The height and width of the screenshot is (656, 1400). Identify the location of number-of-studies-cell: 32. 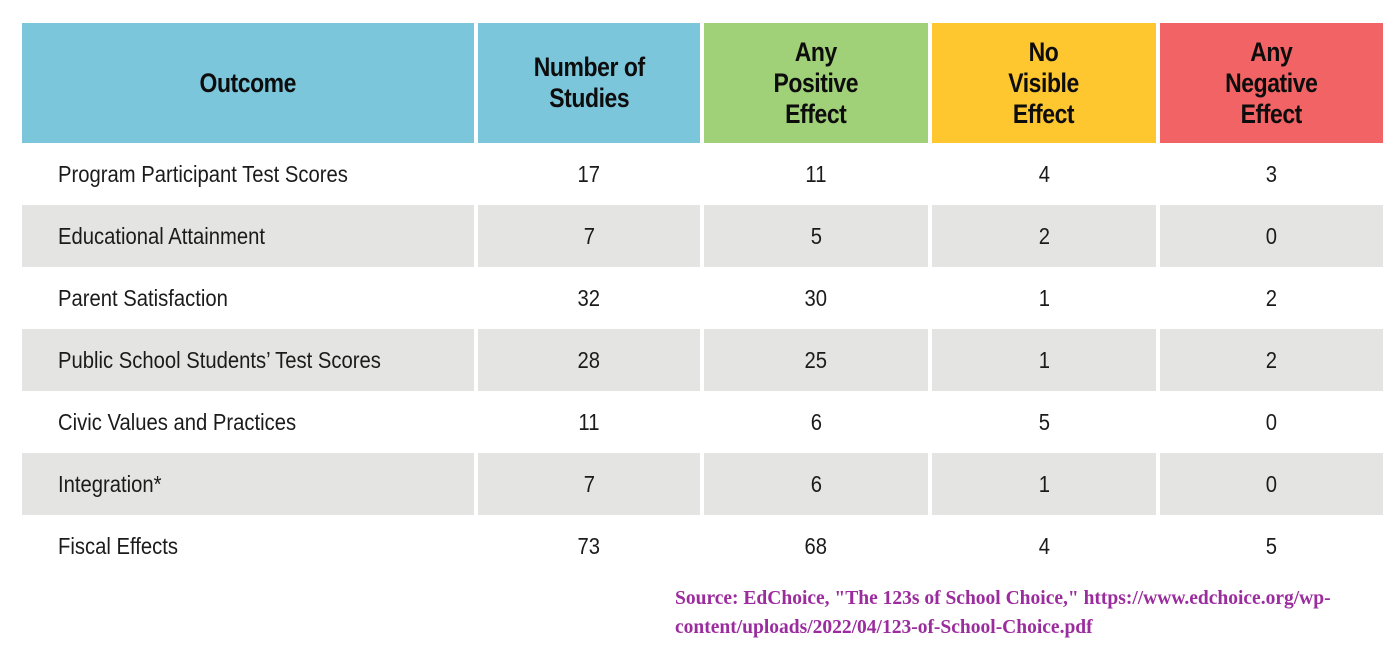
(589, 298).